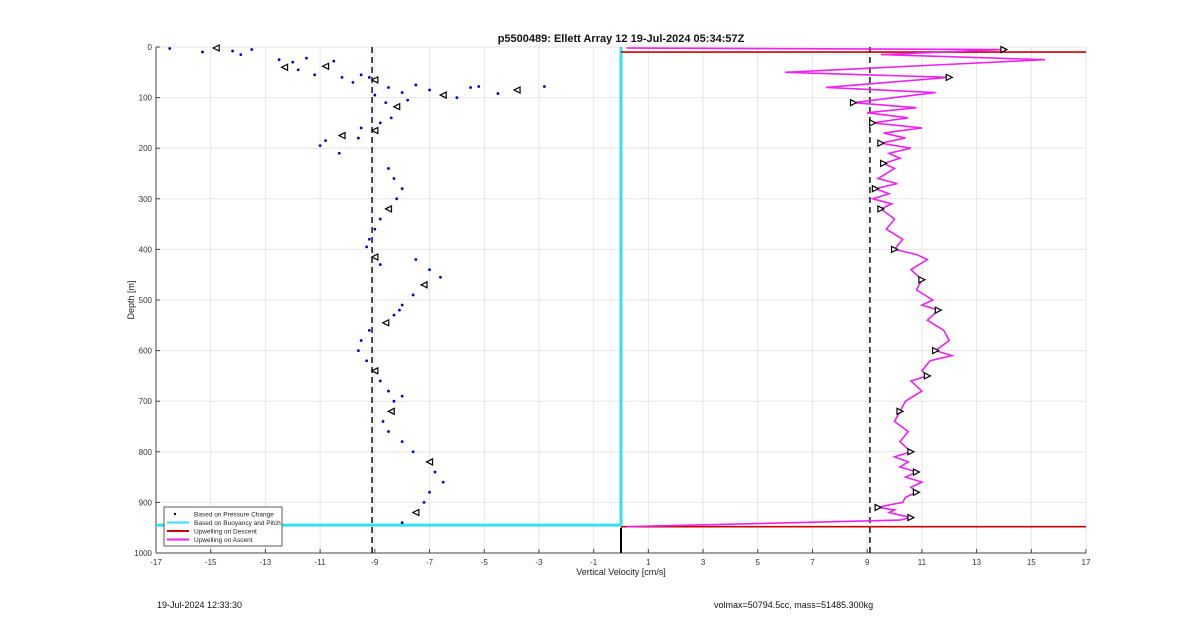 The width and height of the screenshot is (1200, 622). What do you see at coordinates (266, 562) in the screenshot?
I see `x-tick-label: -13` at bounding box center [266, 562].